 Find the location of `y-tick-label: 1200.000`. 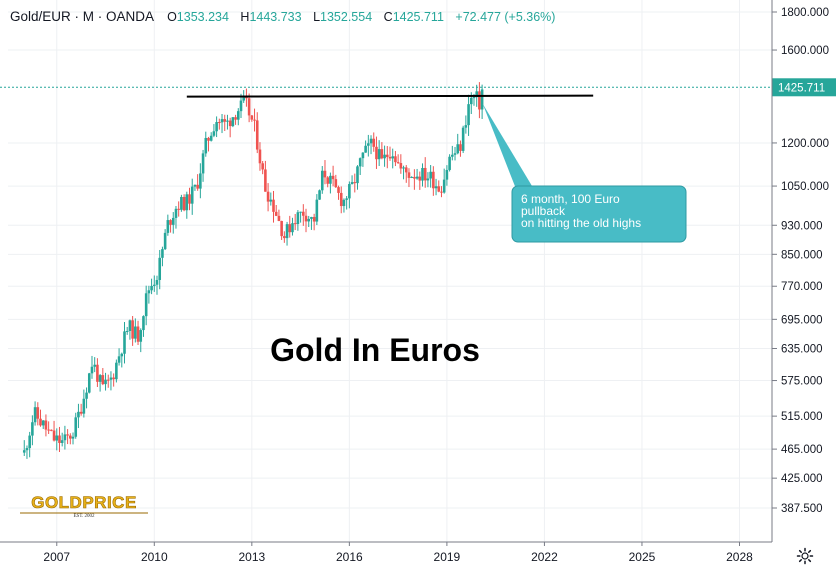

y-tick-label: 1200.000 is located at coordinates (805, 144).